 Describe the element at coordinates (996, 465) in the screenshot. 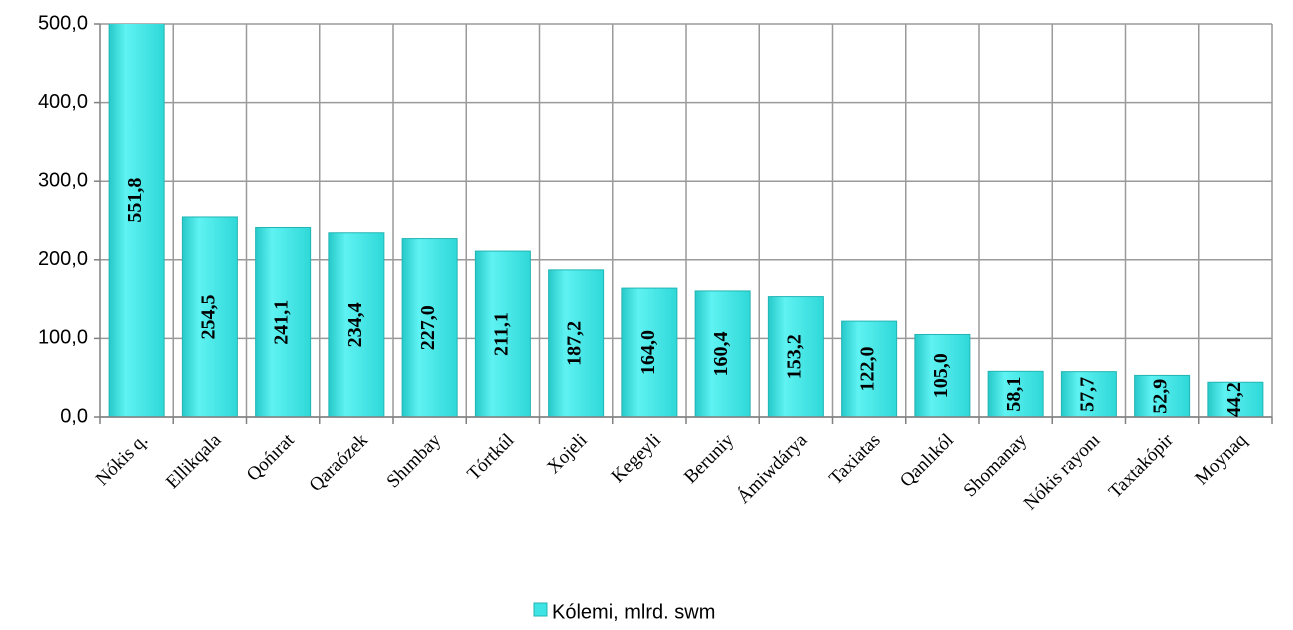

I see `x-tick-label: Shomanay` at that location.